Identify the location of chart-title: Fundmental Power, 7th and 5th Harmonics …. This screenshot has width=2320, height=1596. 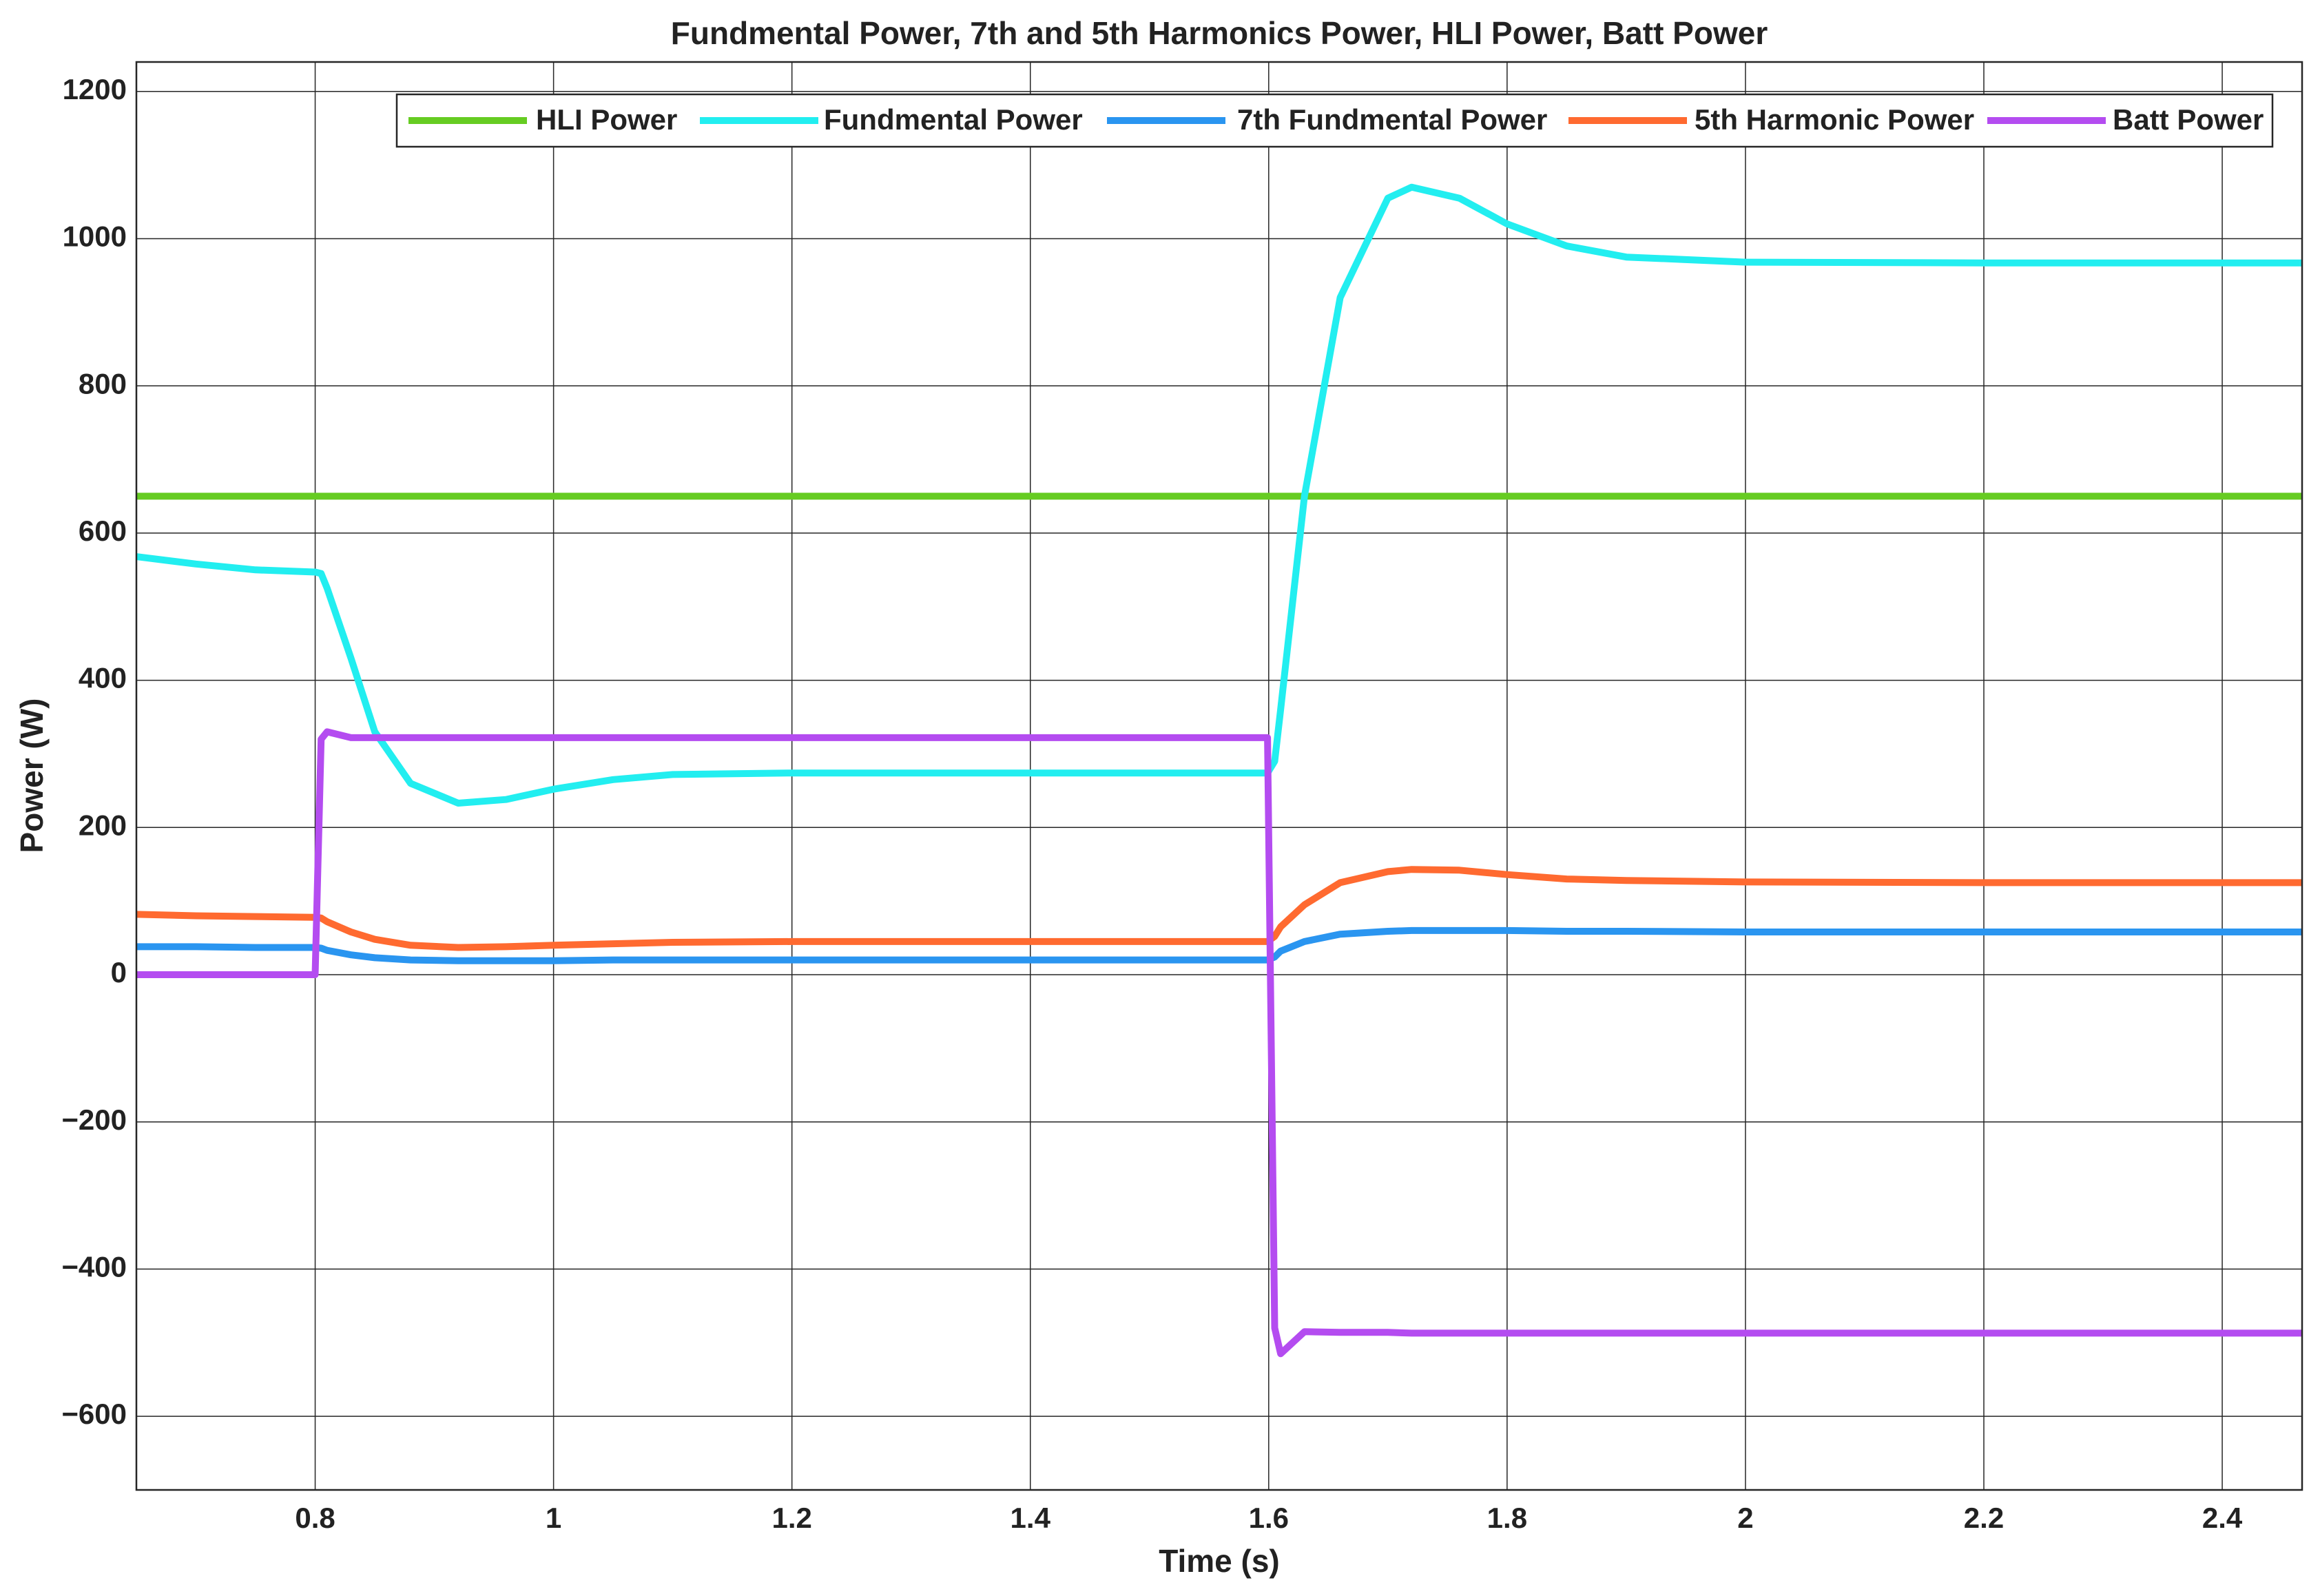
(1219, 33).